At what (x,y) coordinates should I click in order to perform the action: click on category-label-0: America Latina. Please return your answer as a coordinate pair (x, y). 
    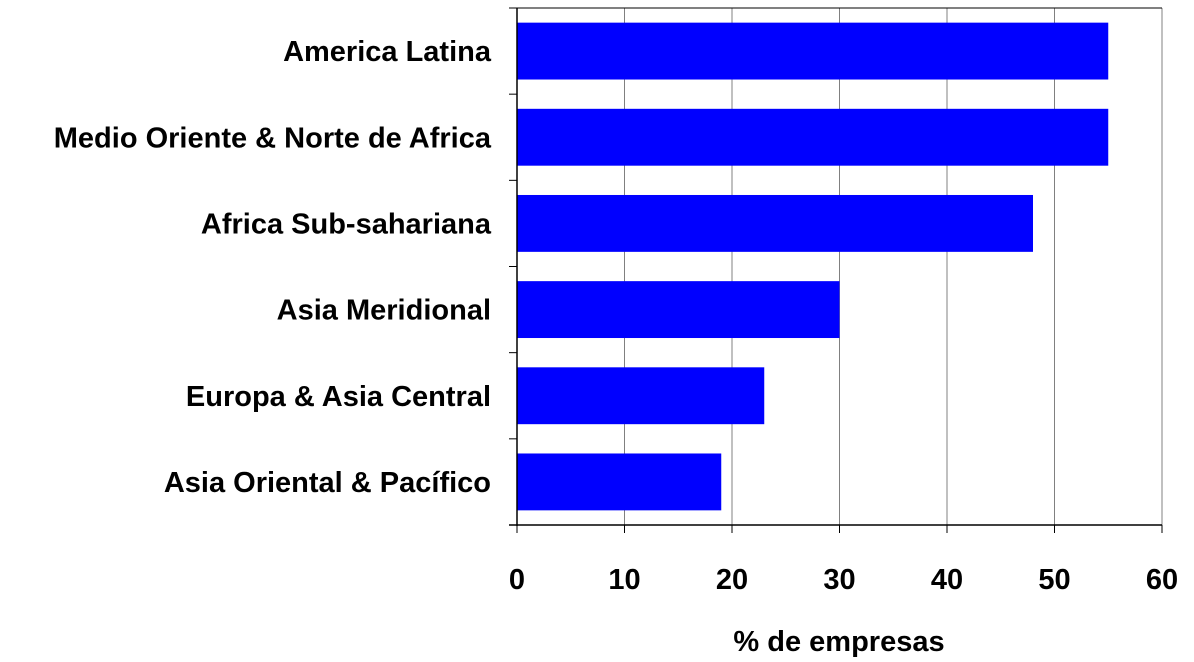
    Looking at the image, I should click on (387, 52).